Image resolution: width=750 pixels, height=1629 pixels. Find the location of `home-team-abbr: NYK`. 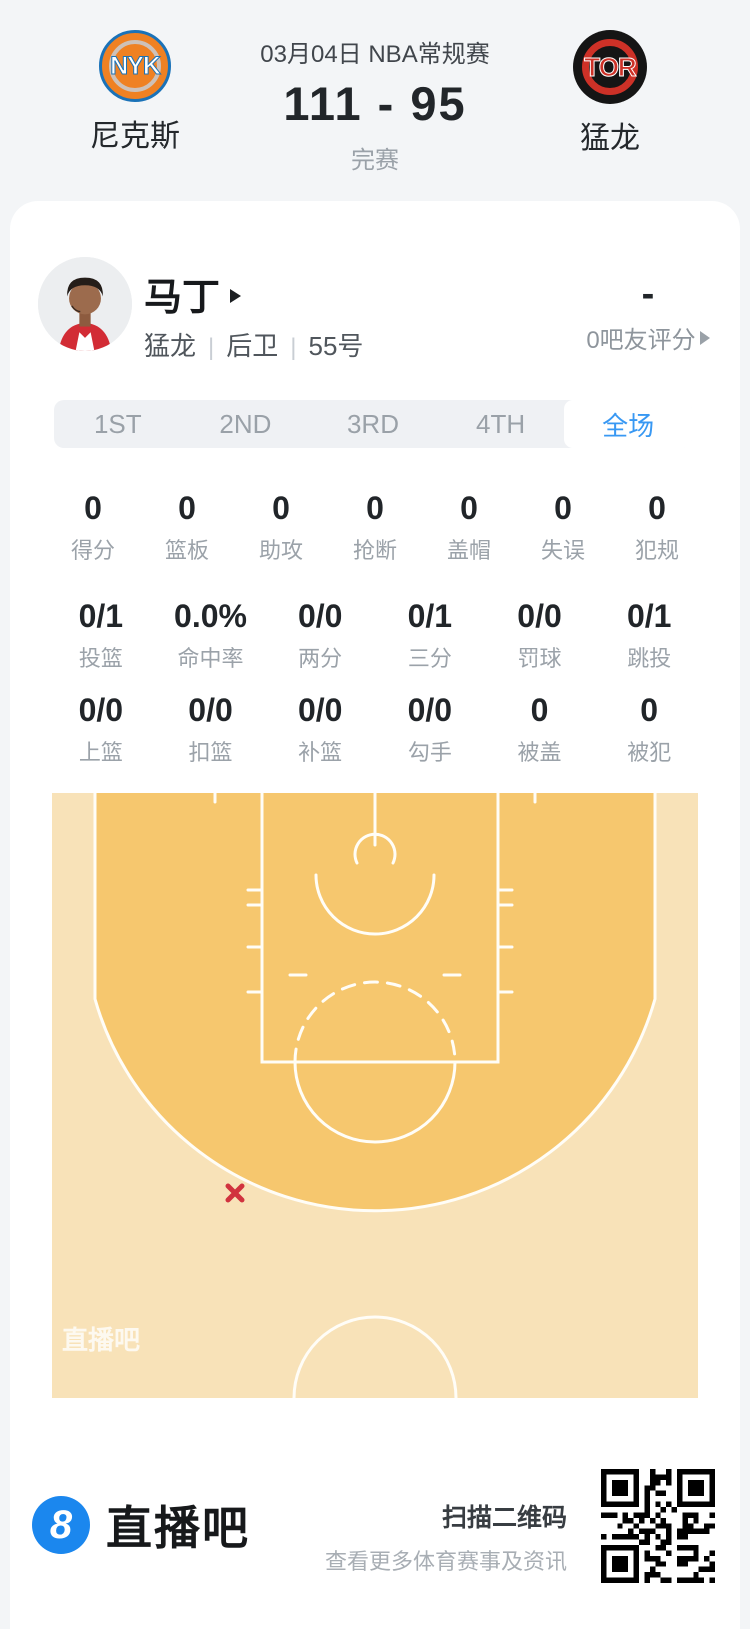

home-team-abbr: NYK is located at coordinates (136, 65).